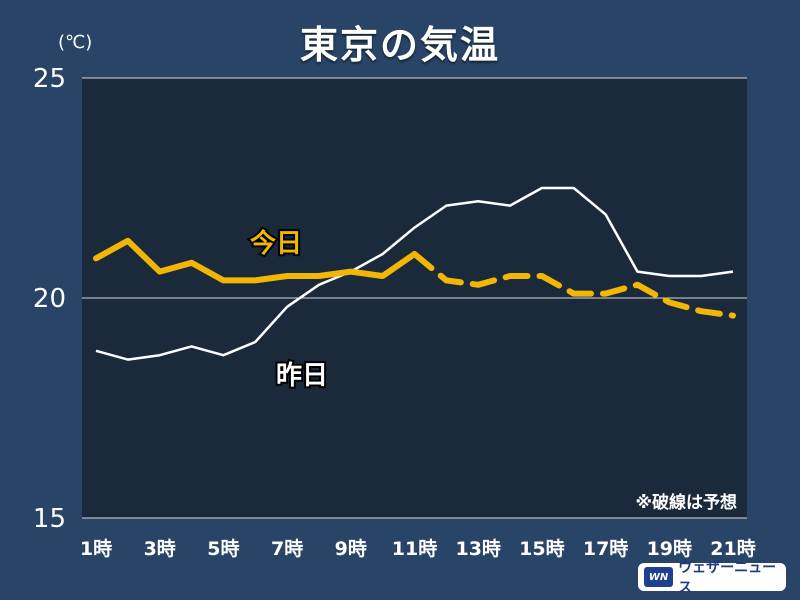 This screenshot has width=800, height=600. What do you see at coordinates (96, 549) in the screenshot?
I see `x-tick-label: 1時` at bounding box center [96, 549].